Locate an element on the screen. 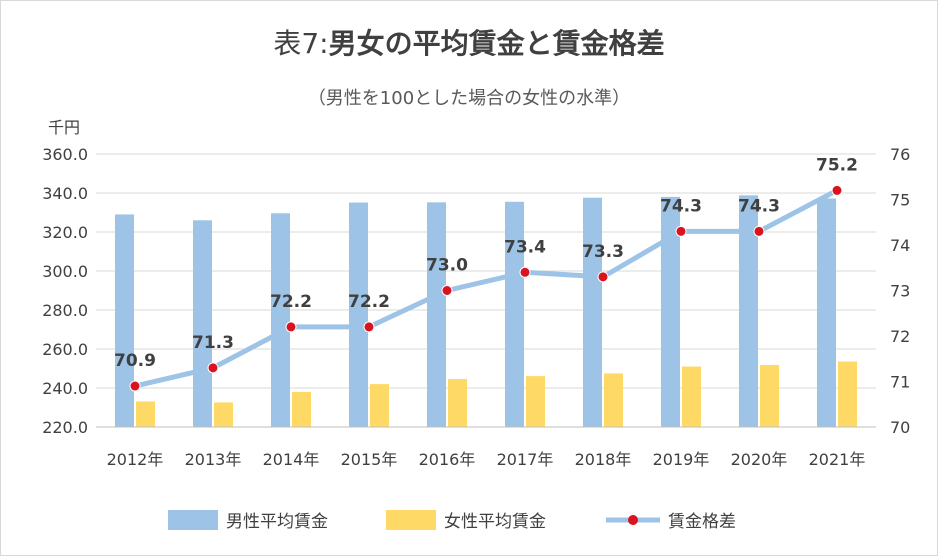 Image resolution: width=938 pixels, height=556 pixels. y-axis-unit-label: 千円 is located at coordinates (64, 127).